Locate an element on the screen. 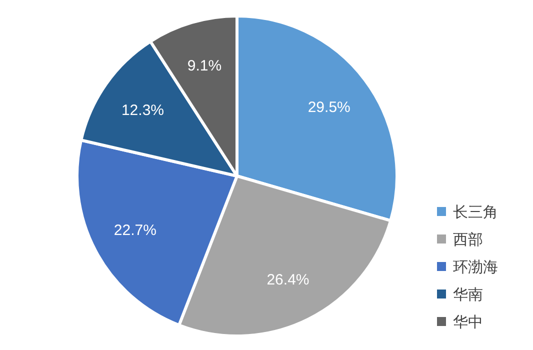  data-label: 26.4% is located at coordinates (288, 279).